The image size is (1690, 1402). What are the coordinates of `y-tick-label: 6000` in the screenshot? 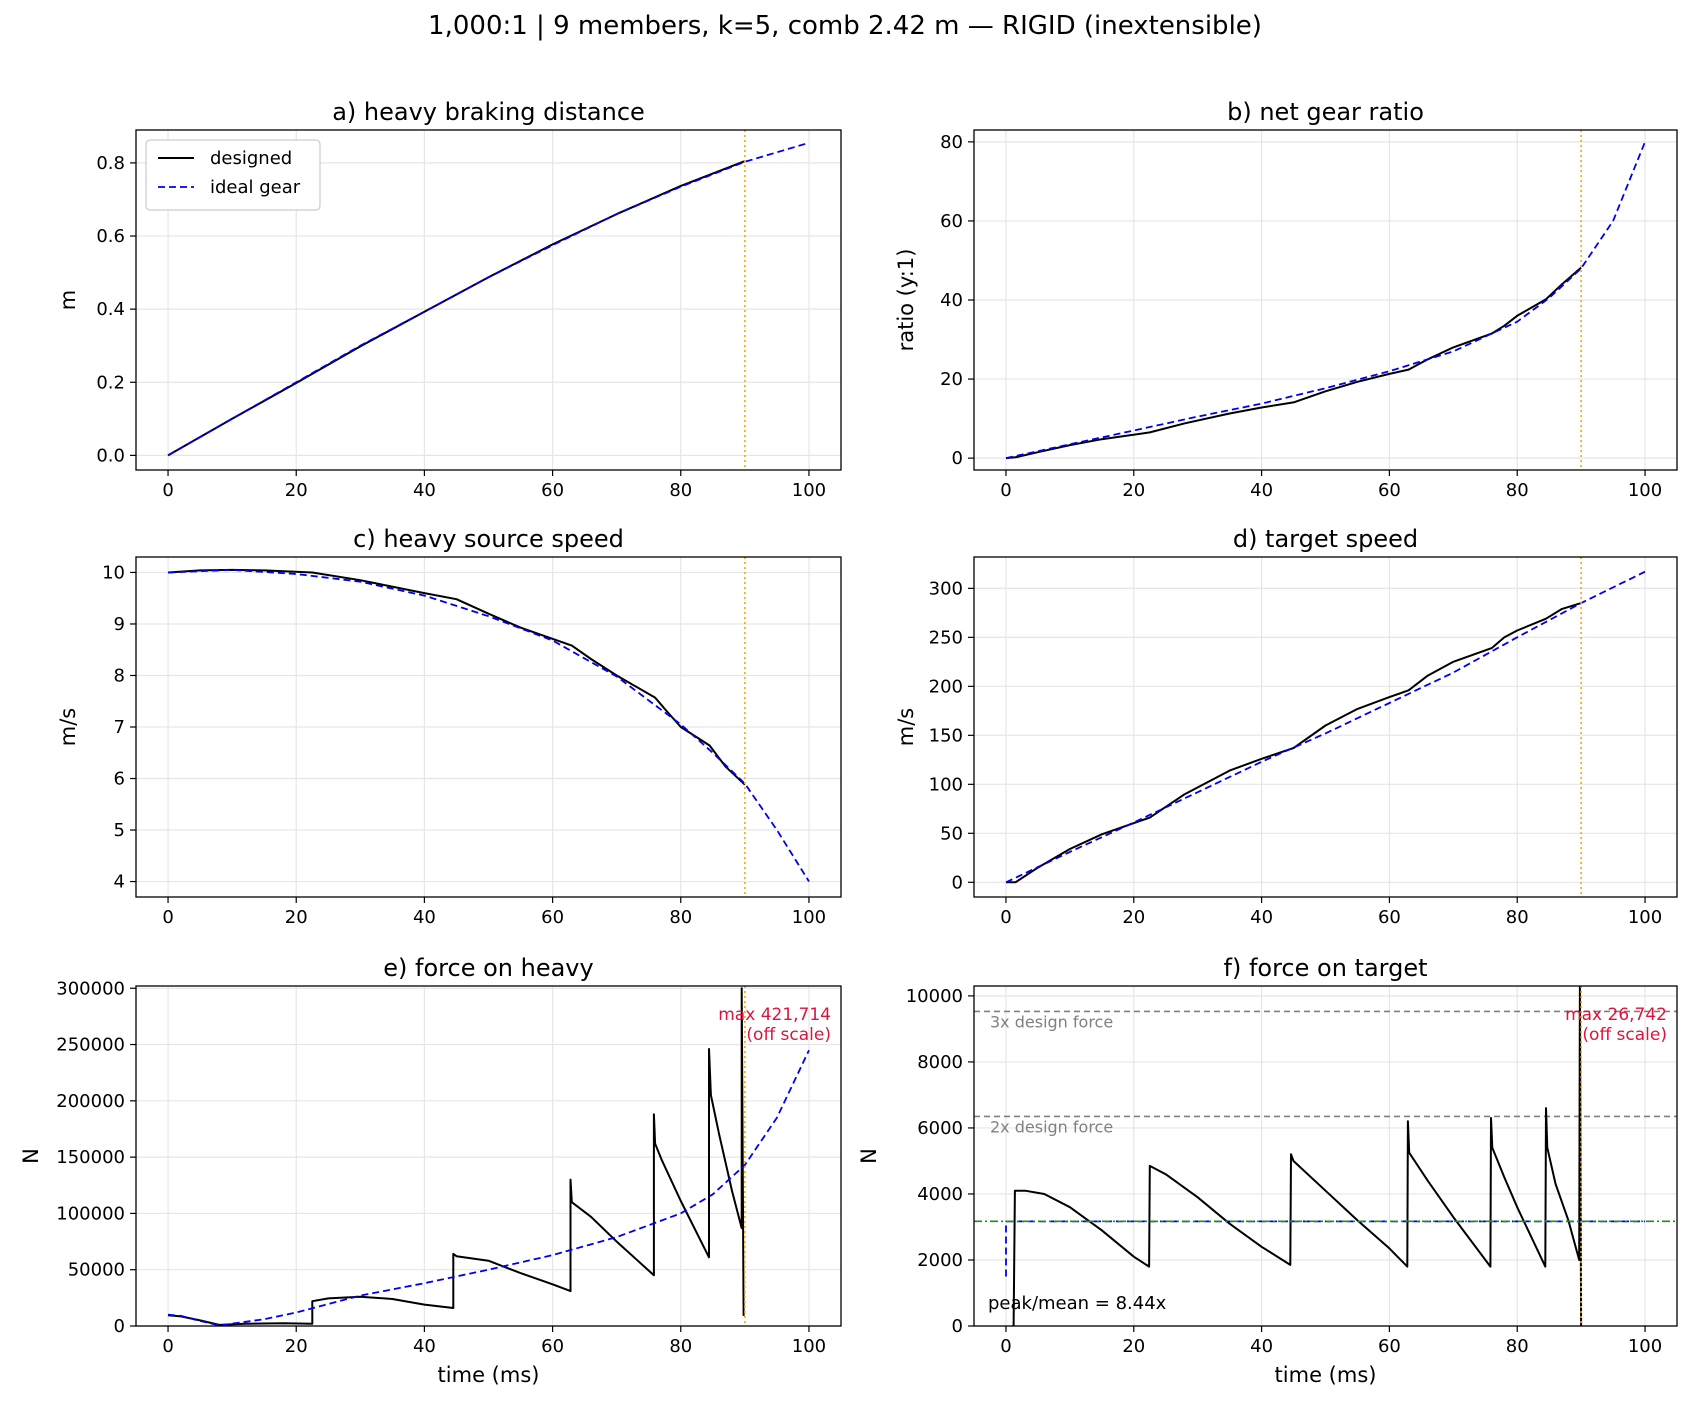 It's located at (940, 1128).